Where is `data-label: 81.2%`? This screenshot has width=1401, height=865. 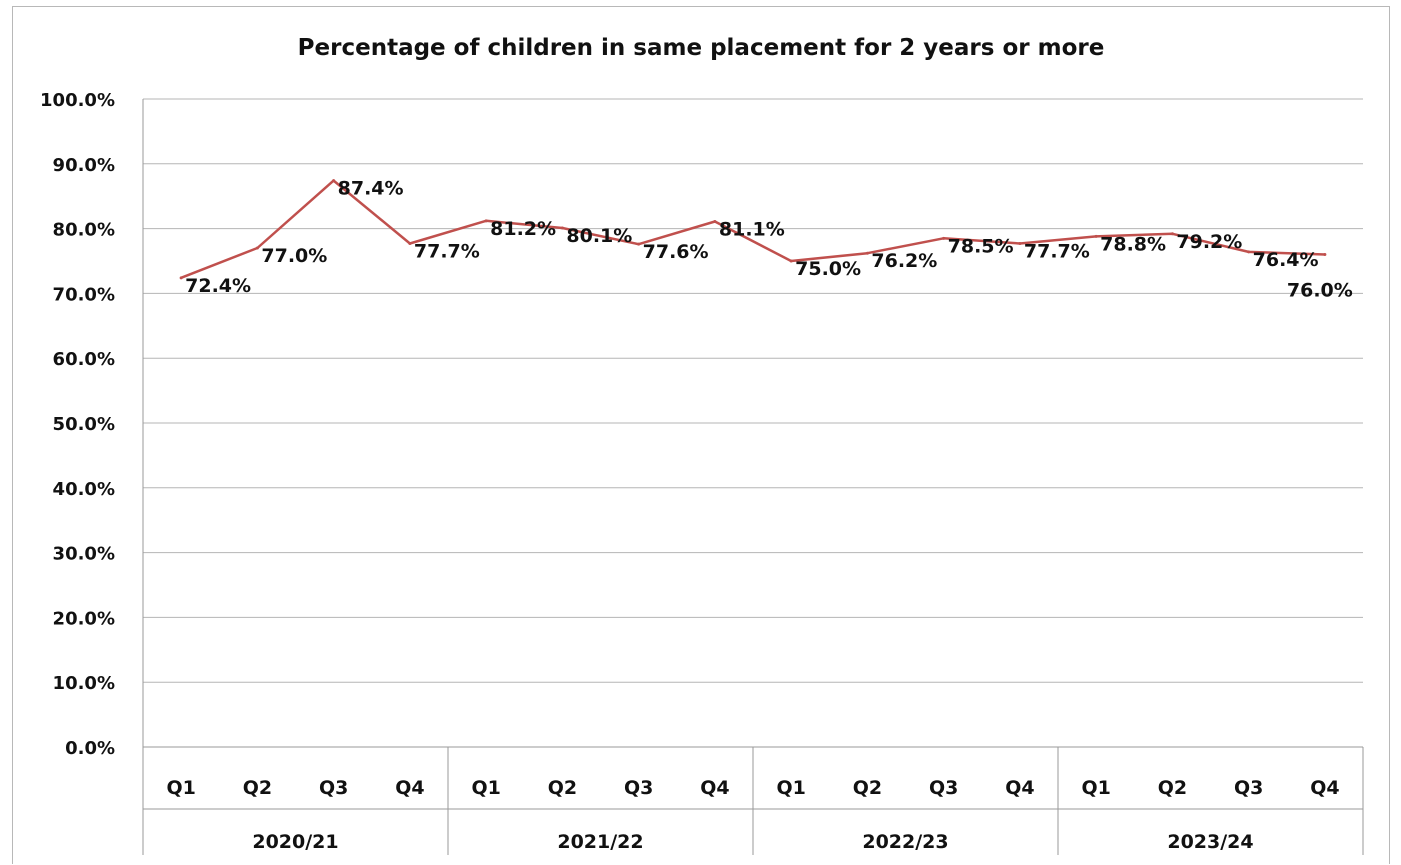
data-label: 81.2% is located at coordinates (523, 229).